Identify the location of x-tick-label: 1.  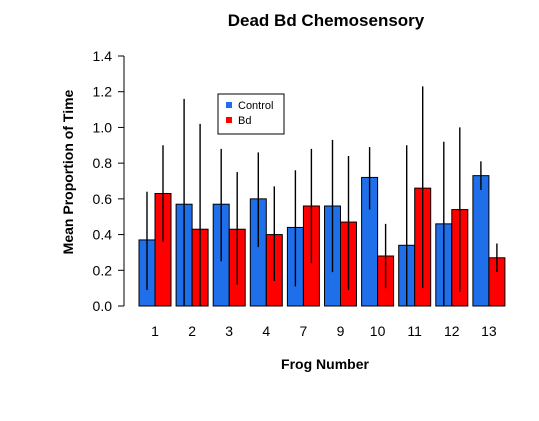
(155, 331).